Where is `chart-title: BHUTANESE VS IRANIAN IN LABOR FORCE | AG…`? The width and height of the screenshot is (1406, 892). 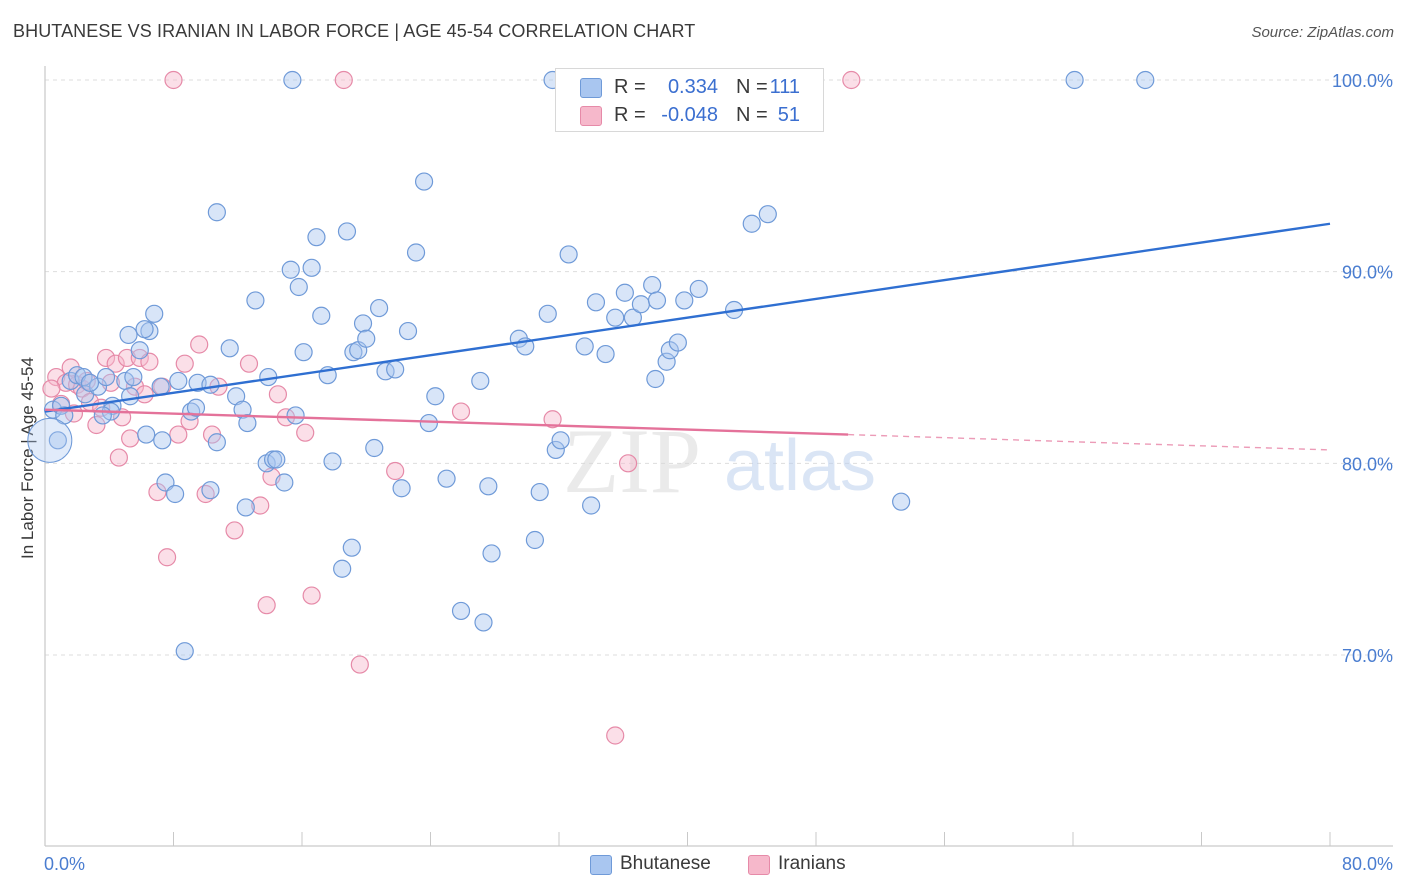
chart-title: BHUTANESE VS IRANIAN IN LABOR FORCE | AG… is located at coordinates (354, 31).